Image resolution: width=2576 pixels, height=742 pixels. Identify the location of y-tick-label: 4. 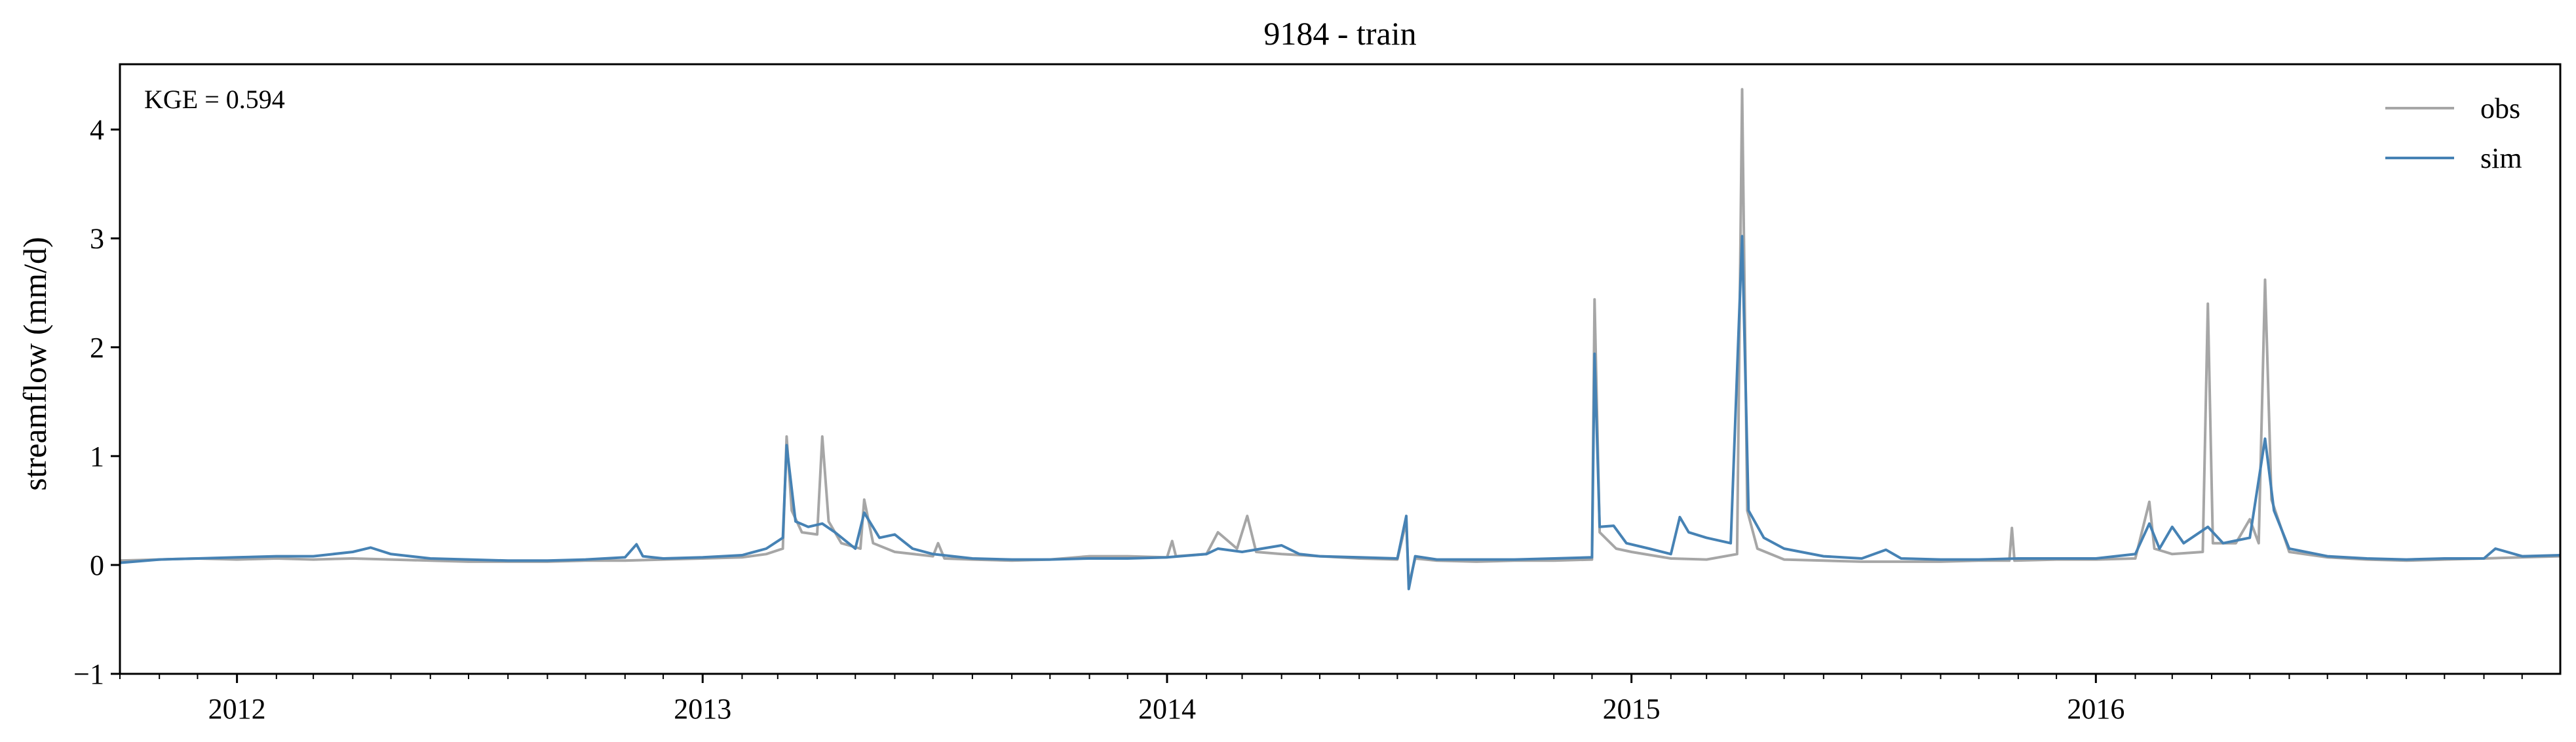
(97, 130).